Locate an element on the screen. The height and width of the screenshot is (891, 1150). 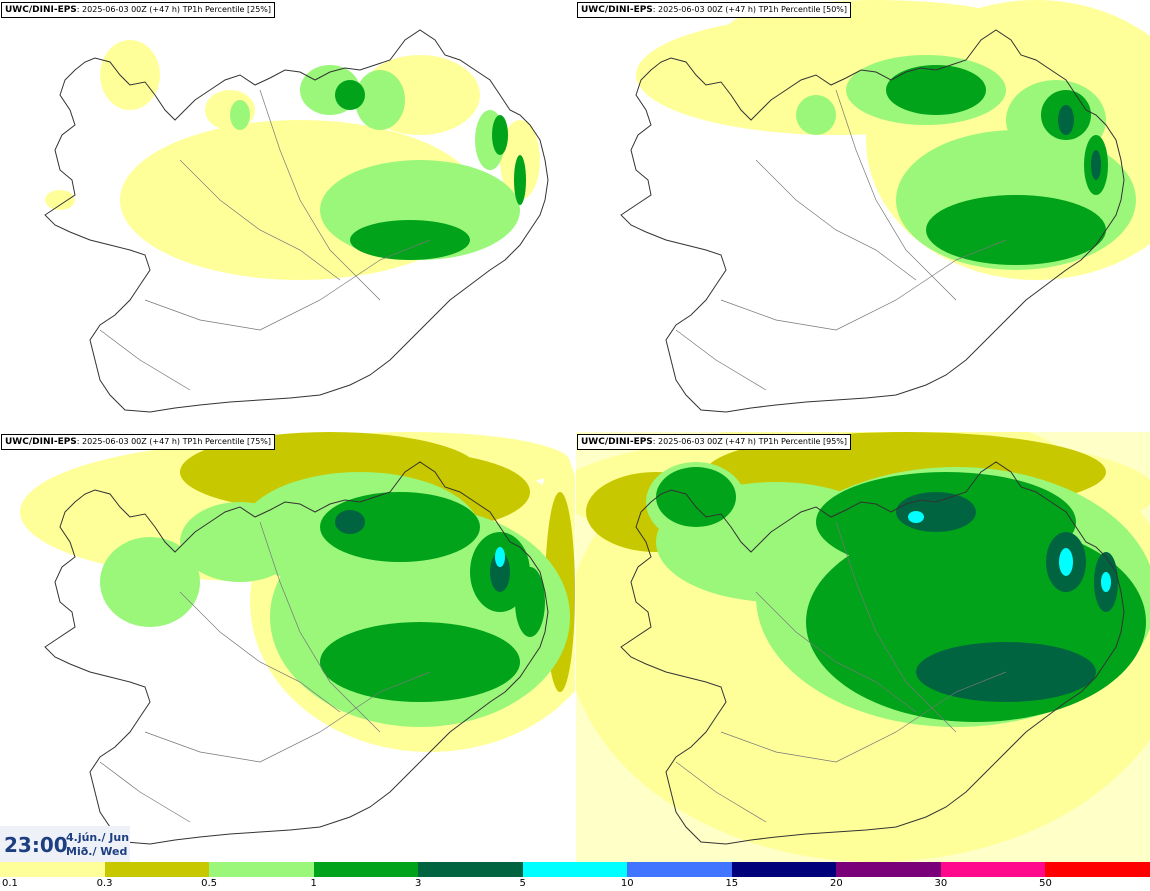
color-scale-legend: 0.1 0.3 0.5 1 3 5 10 15 20 30 50 is located at coordinates (575, 876).